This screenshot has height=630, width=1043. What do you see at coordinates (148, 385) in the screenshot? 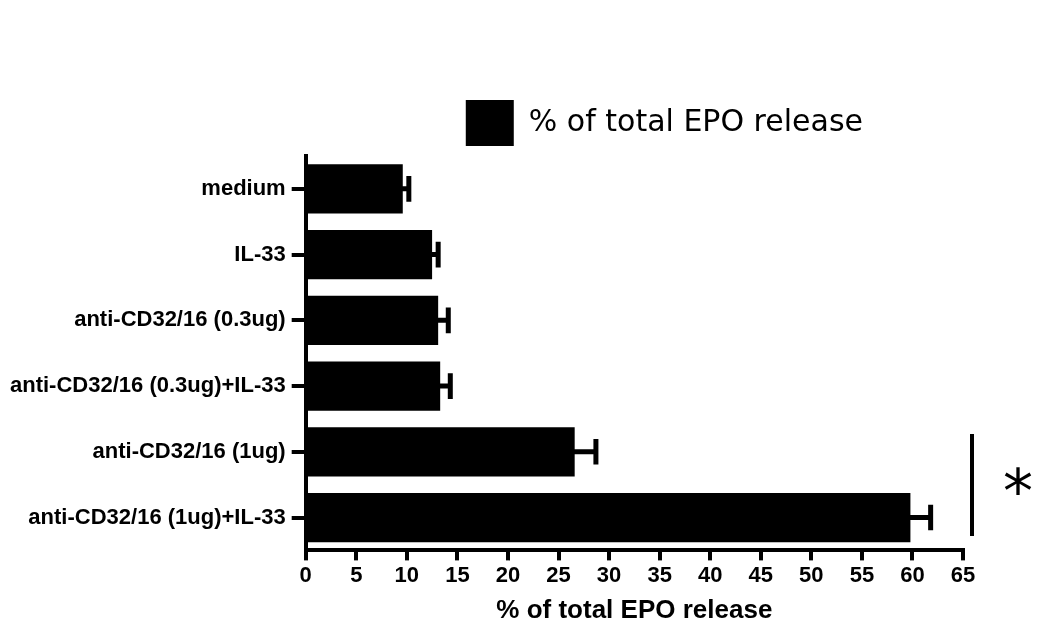
I see `y-tick-label: anti-CD32/16 (0.3ug)+IL-33` at bounding box center [148, 385].